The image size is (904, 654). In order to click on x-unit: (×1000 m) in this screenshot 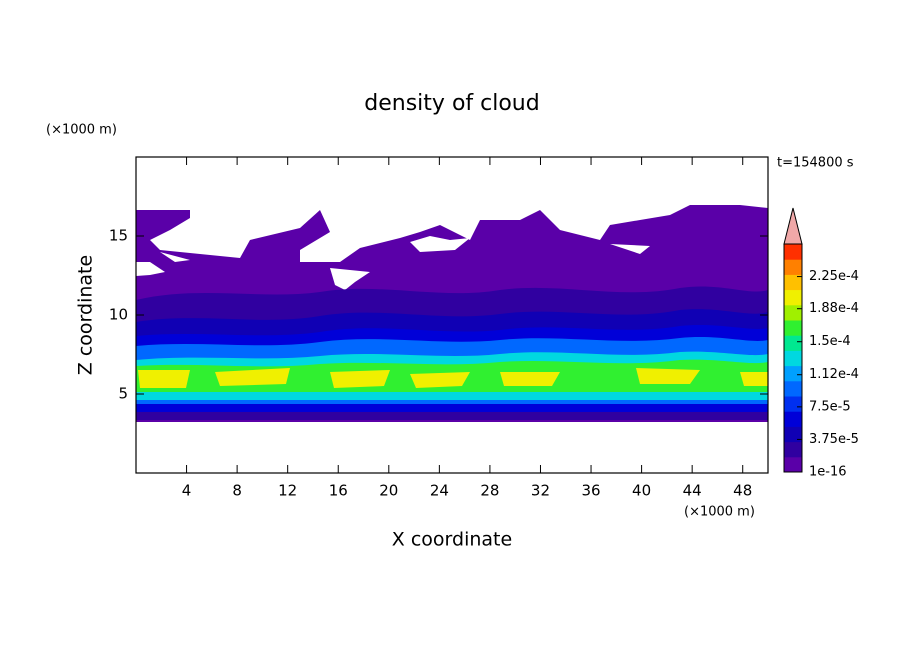, I will do `click(719, 512)`.